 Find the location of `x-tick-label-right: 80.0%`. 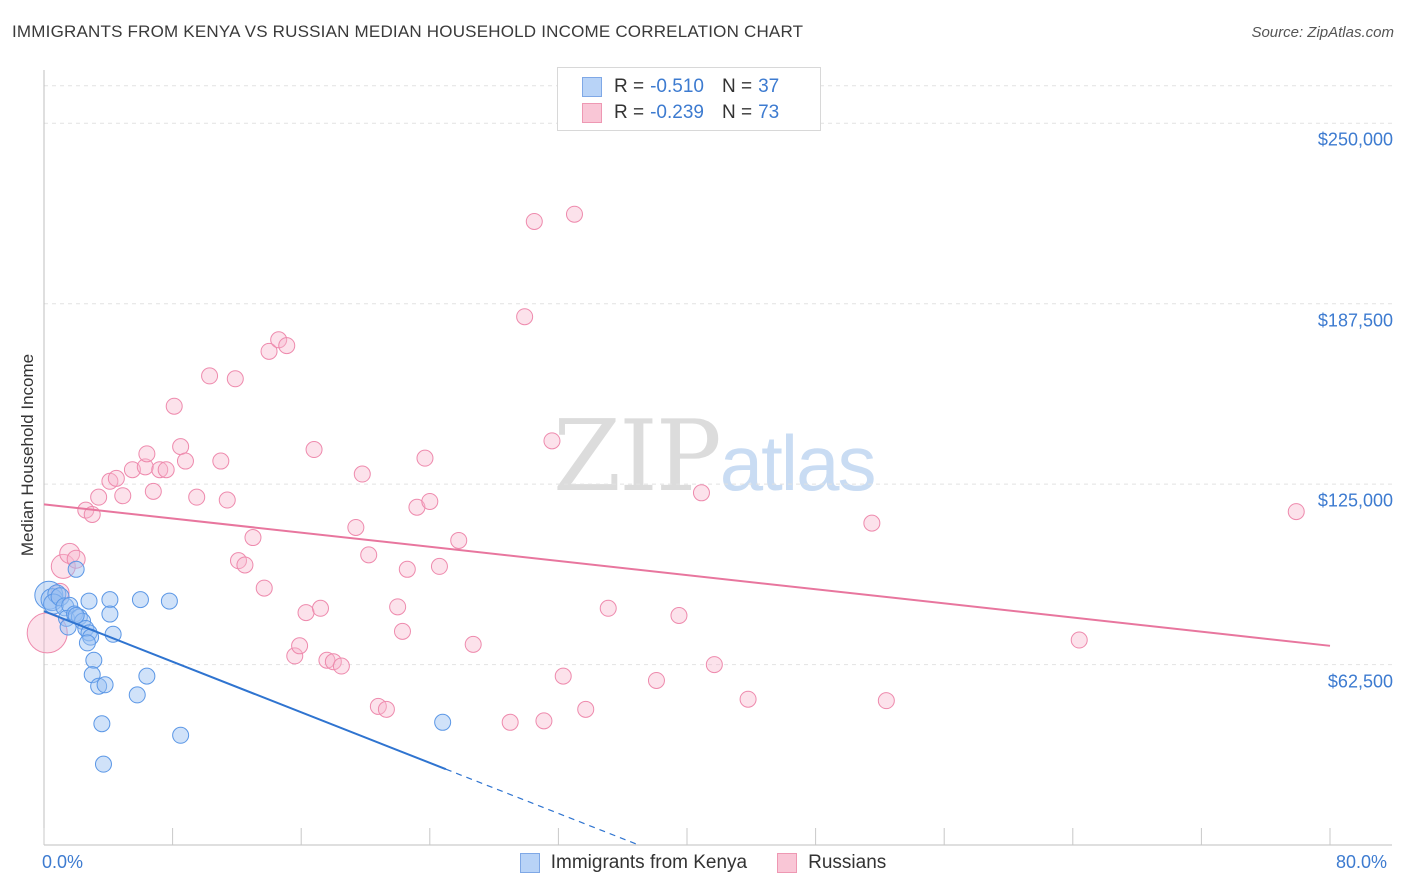

x-tick-label-right: 80.0% is located at coordinates (1362, 862).